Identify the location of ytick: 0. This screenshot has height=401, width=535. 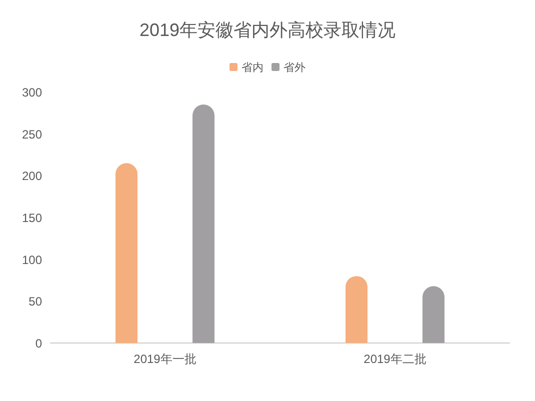
(38, 343).